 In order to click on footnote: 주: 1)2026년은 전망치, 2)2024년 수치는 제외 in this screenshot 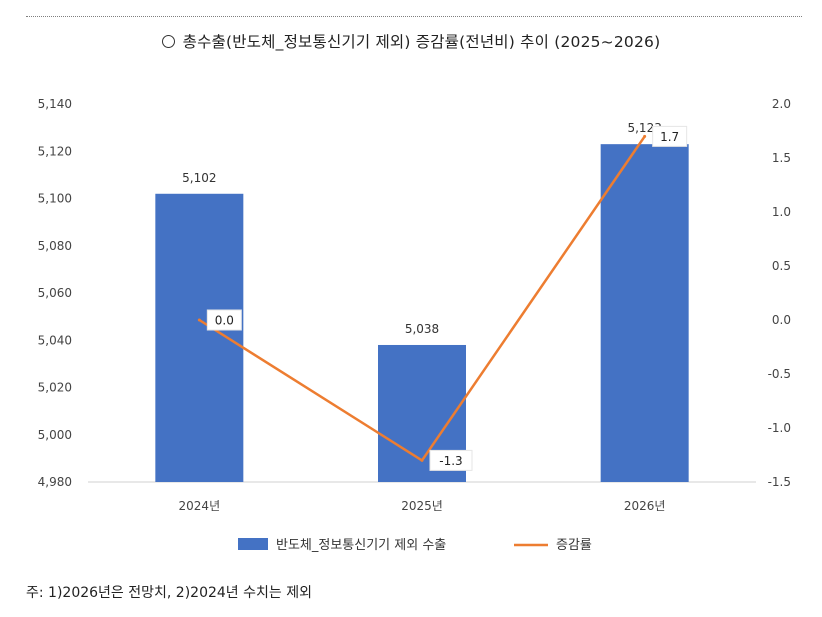, I will do `click(169, 593)`.